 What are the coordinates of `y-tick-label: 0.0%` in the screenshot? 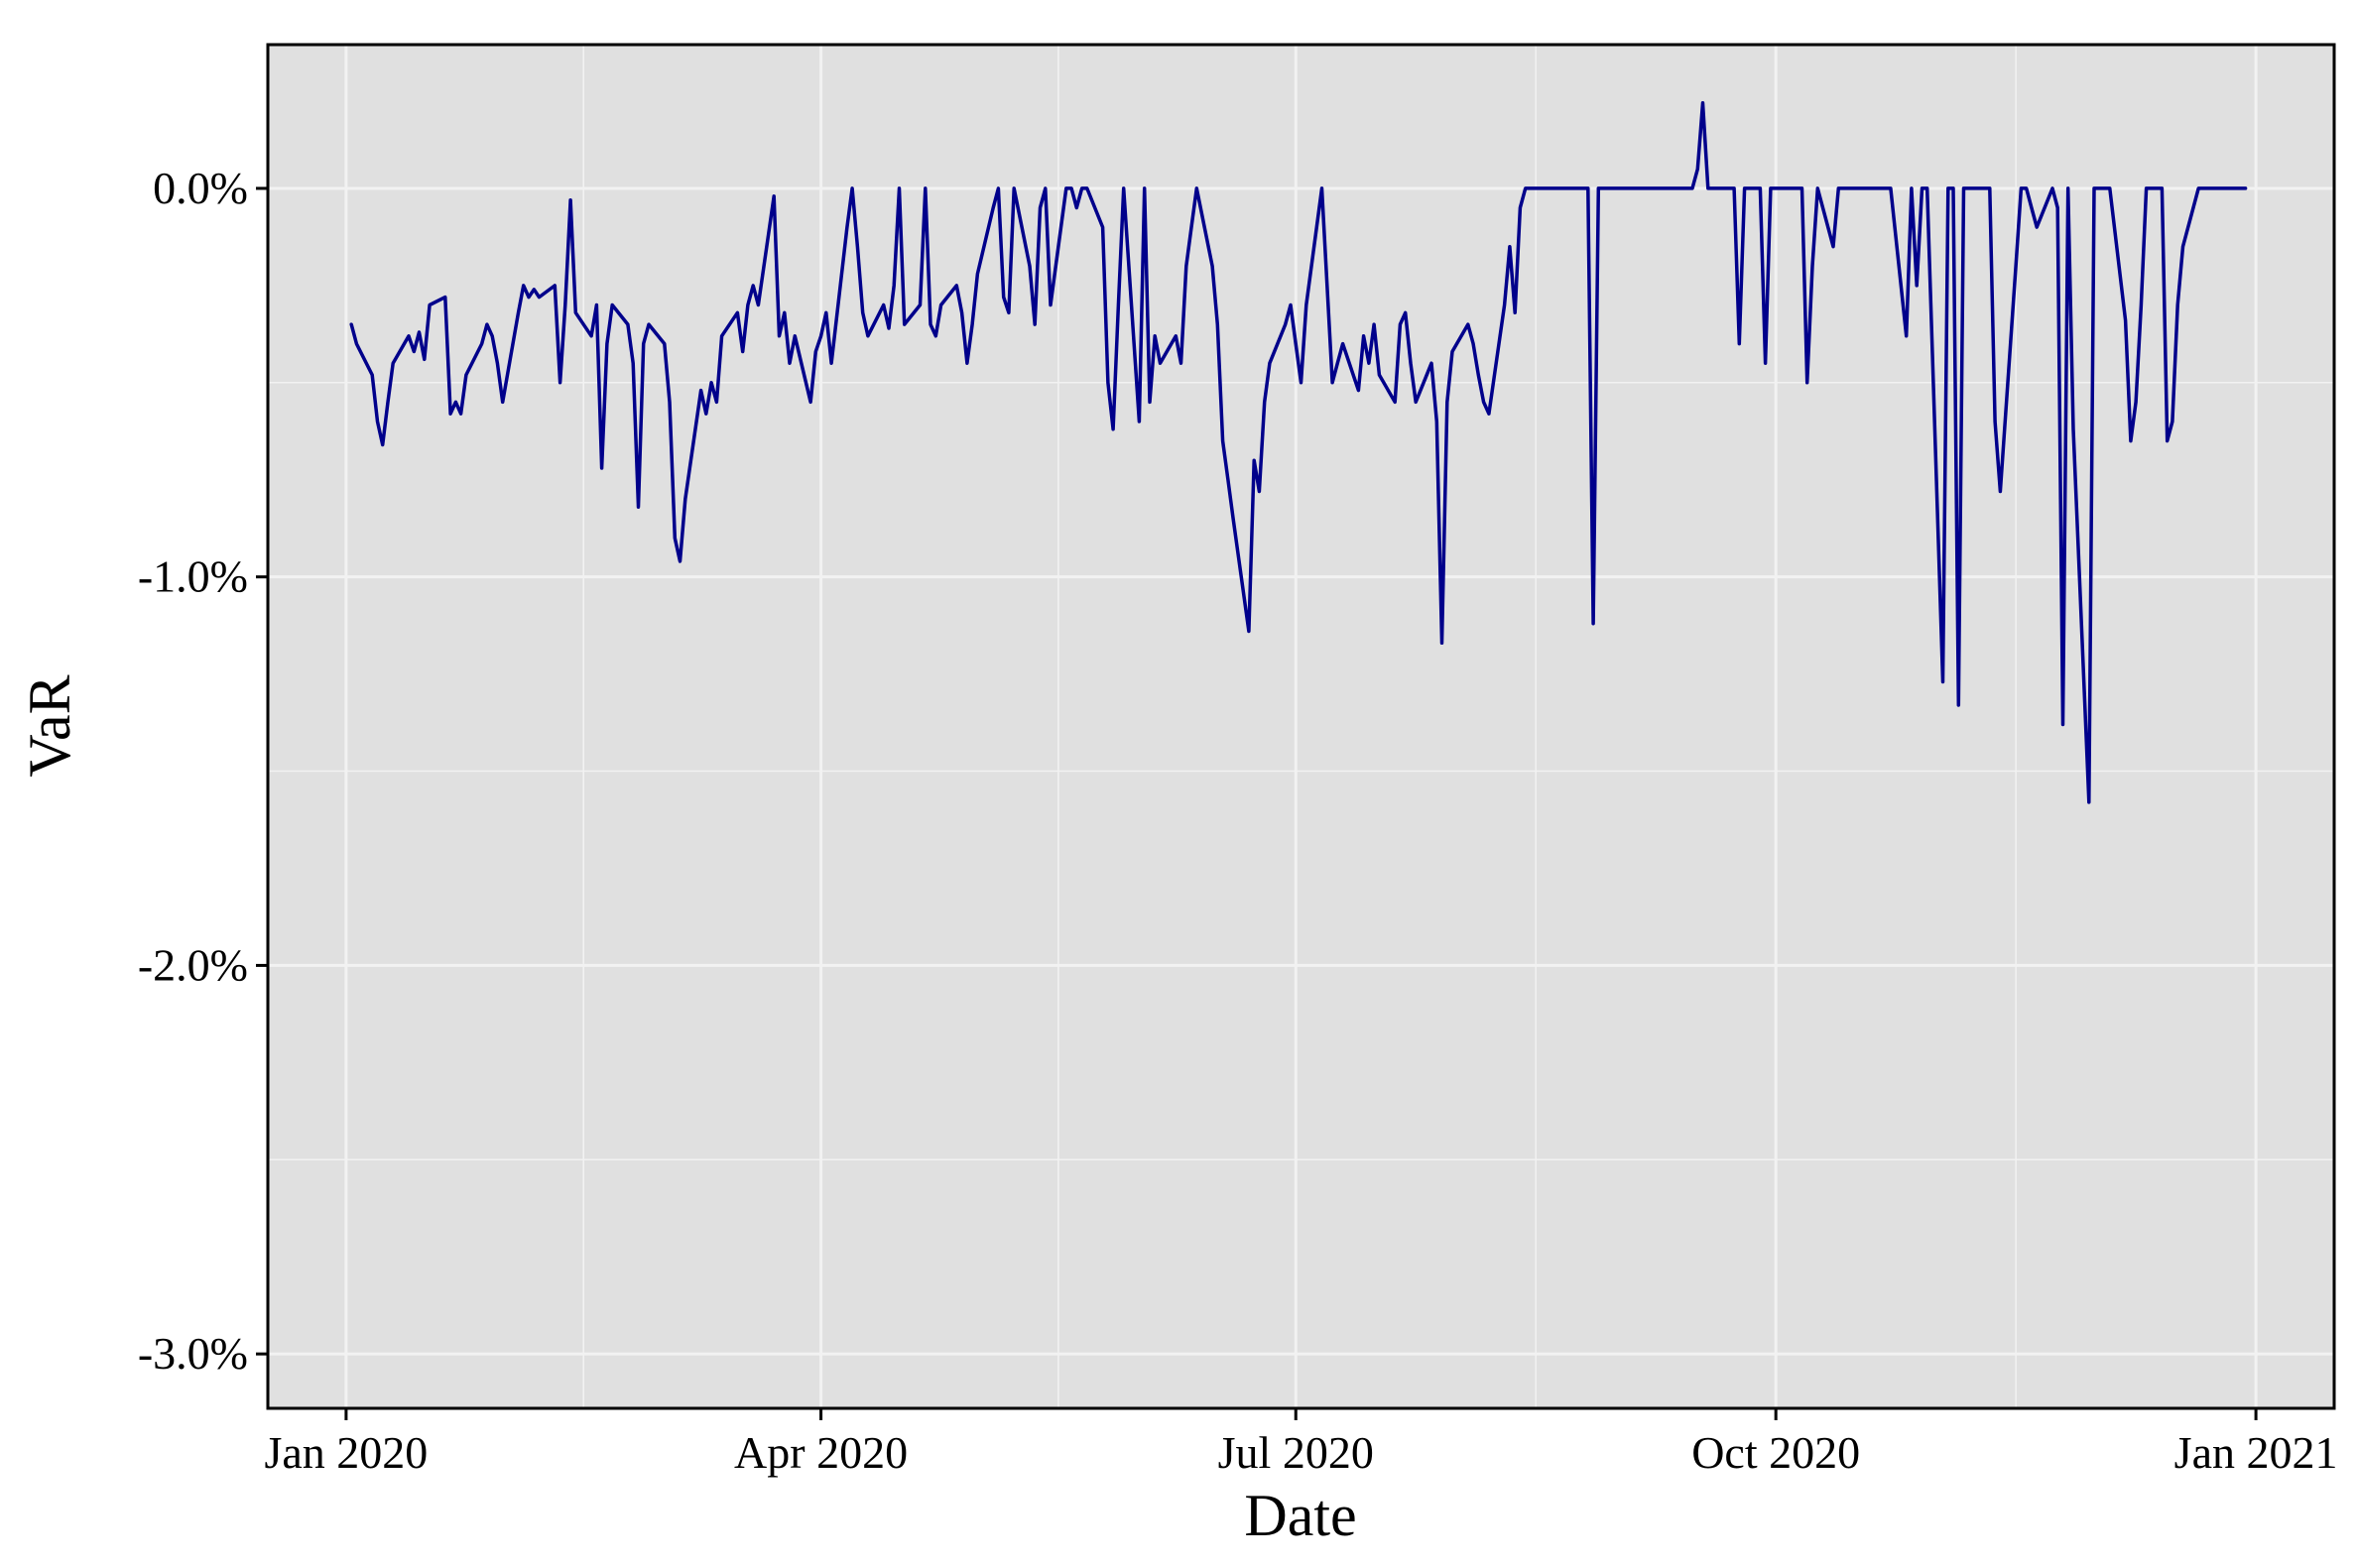 It's located at (200, 188).